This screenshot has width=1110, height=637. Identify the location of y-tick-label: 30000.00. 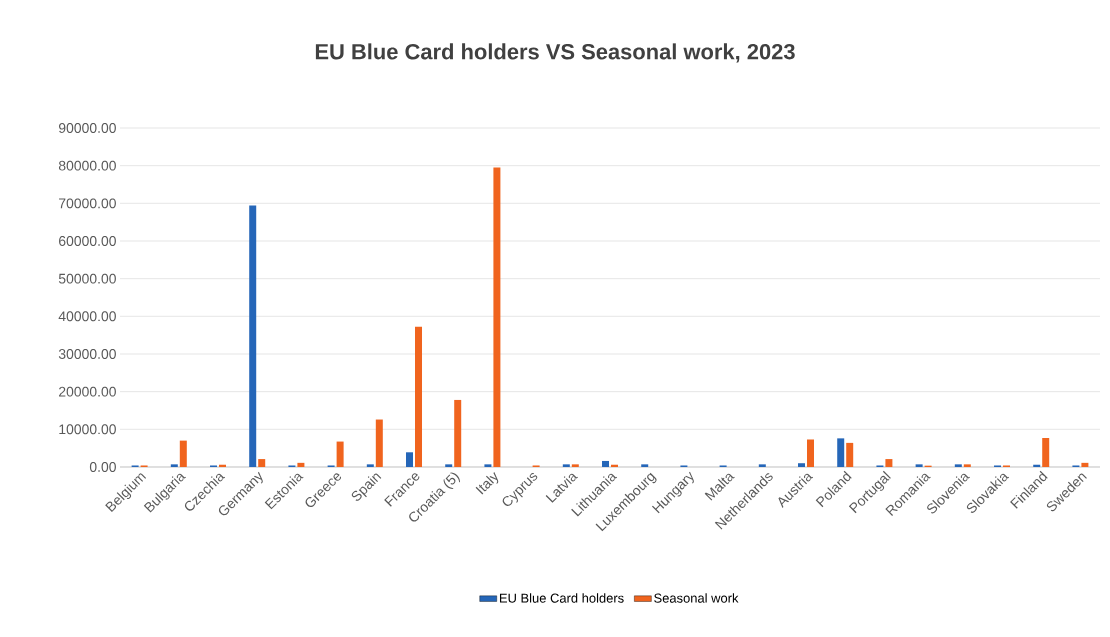
(87, 354).